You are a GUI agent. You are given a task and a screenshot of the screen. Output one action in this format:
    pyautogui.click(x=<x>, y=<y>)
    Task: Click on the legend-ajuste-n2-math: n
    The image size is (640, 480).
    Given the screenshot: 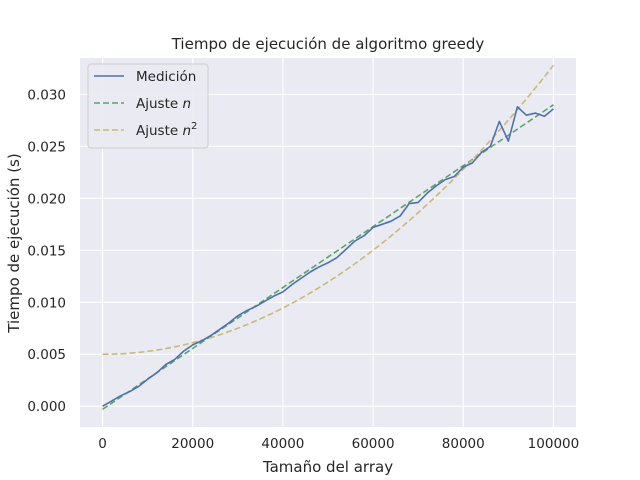 What is the action you would take?
    pyautogui.click(x=186, y=131)
    